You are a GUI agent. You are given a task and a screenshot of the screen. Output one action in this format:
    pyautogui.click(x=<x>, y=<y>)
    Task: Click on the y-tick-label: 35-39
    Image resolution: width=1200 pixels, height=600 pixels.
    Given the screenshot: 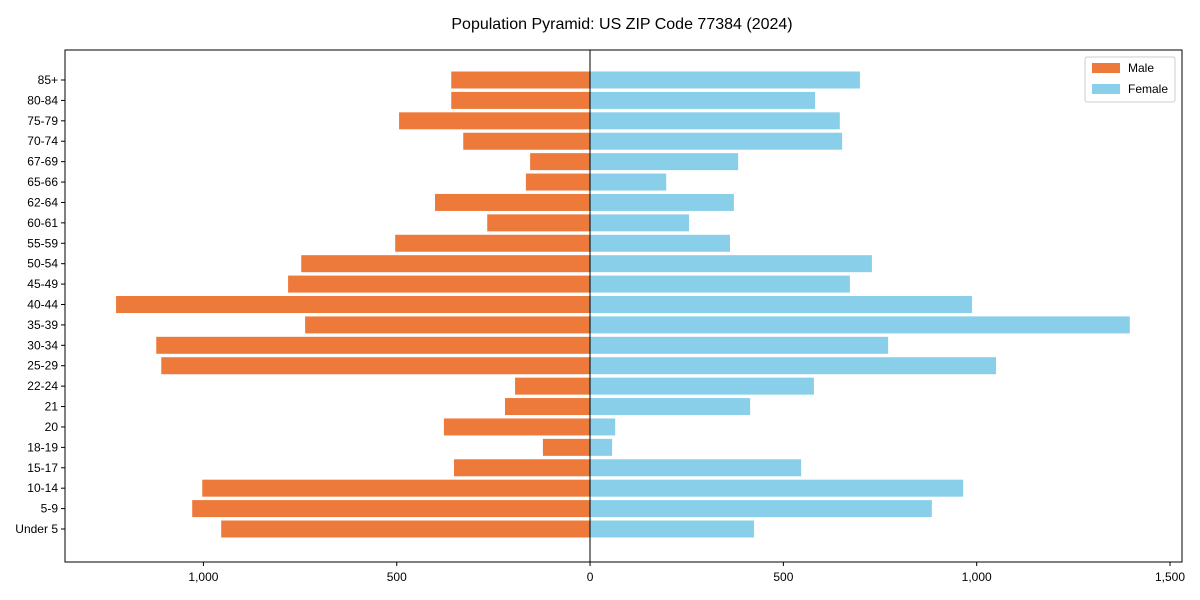 What is the action you would take?
    pyautogui.click(x=42, y=325)
    